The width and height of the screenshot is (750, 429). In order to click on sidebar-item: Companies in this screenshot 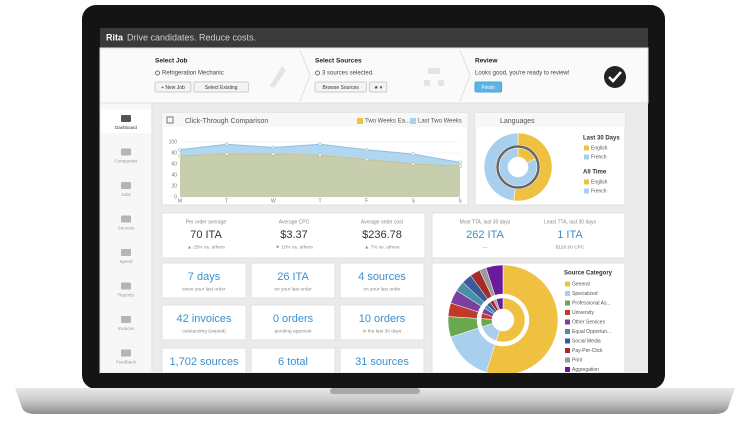, I will do `click(127, 161)`.